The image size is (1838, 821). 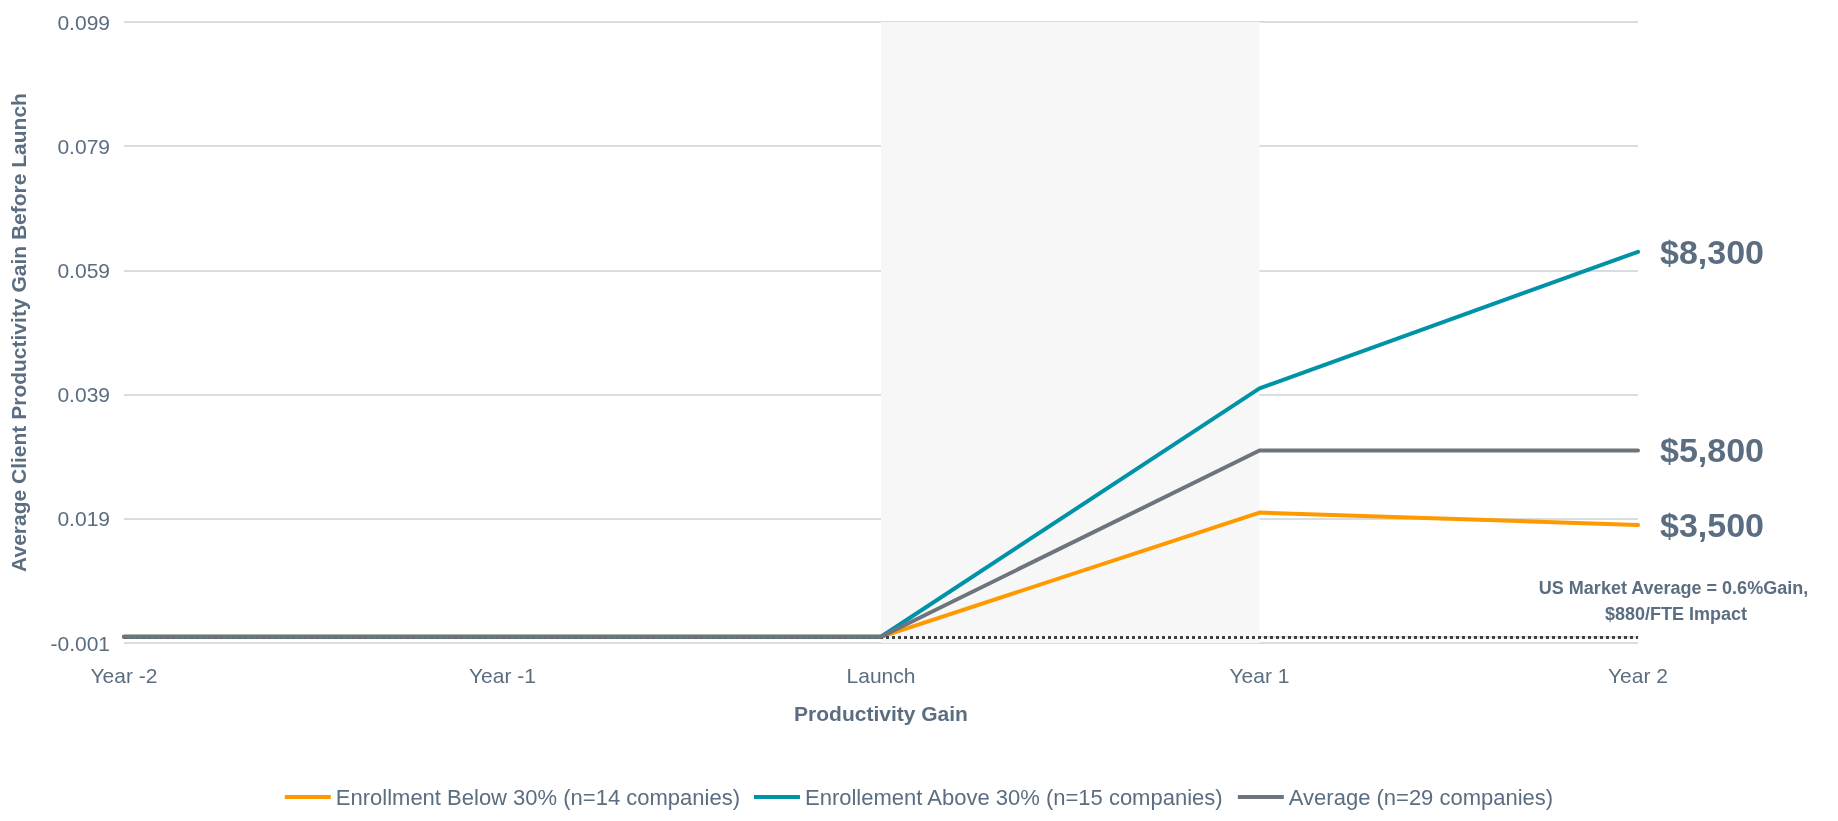 I want to click on y-axis-title: Average Client Productivity Gain Before Launch, so click(x=18, y=332).